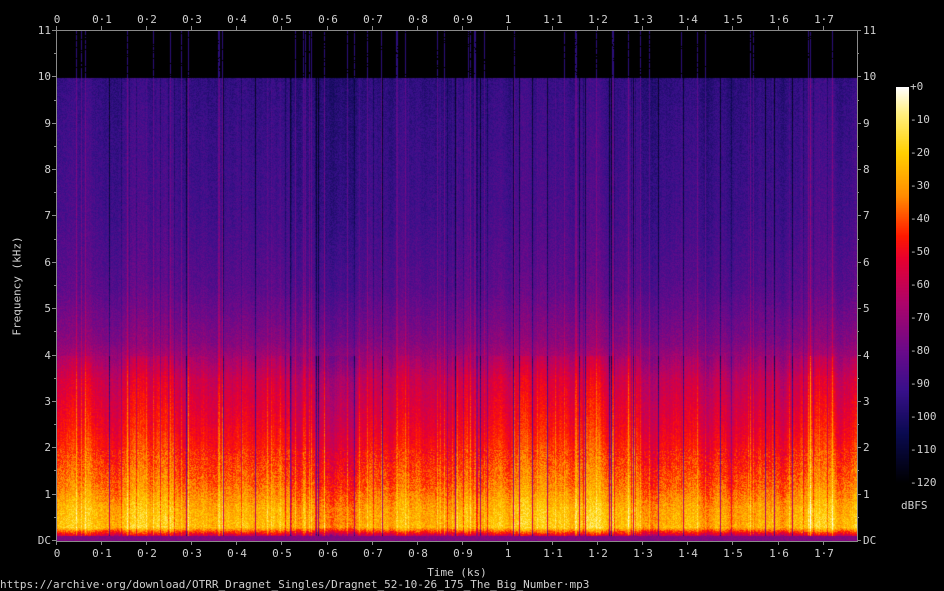 The width and height of the screenshot is (944, 591). I want to click on x-axis-label: Time (ks), so click(457, 572).